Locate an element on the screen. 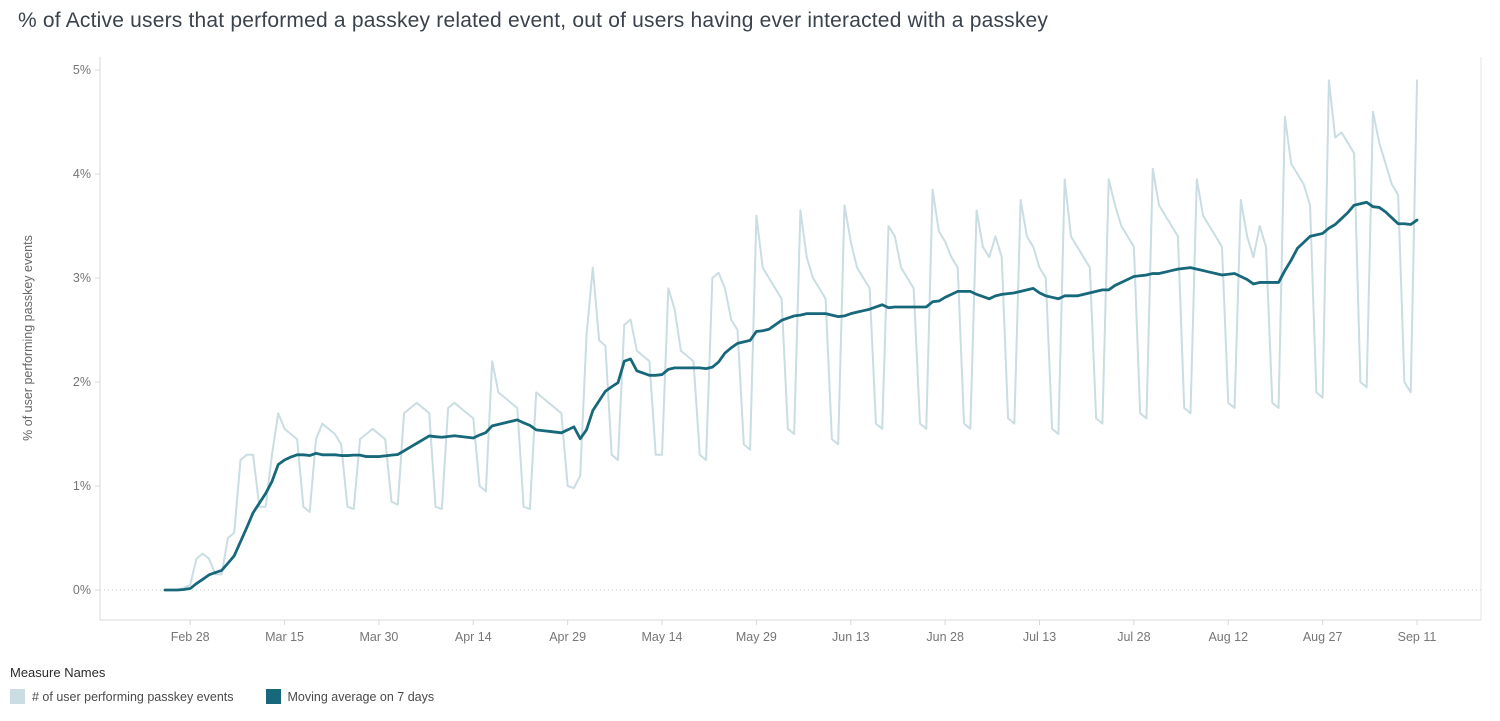 The width and height of the screenshot is (1500, 721). x-tick-label: Jun 13 is located at coordinates (851, 637).